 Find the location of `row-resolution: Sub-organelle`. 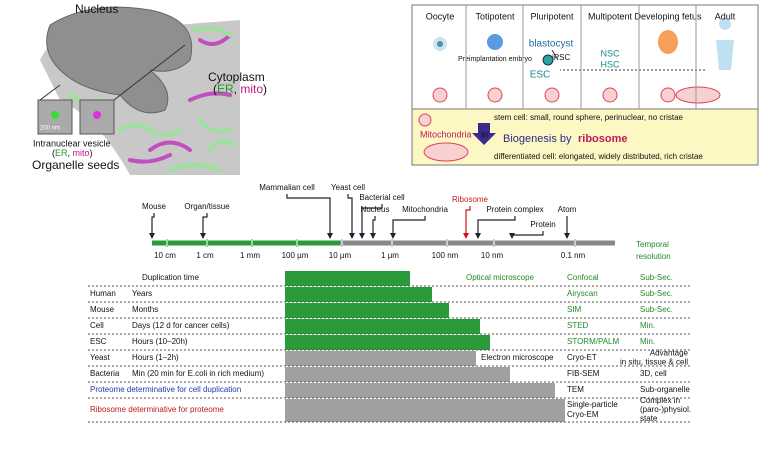

row-resolution: Sub-organelle is located at coordinates (665, 389).